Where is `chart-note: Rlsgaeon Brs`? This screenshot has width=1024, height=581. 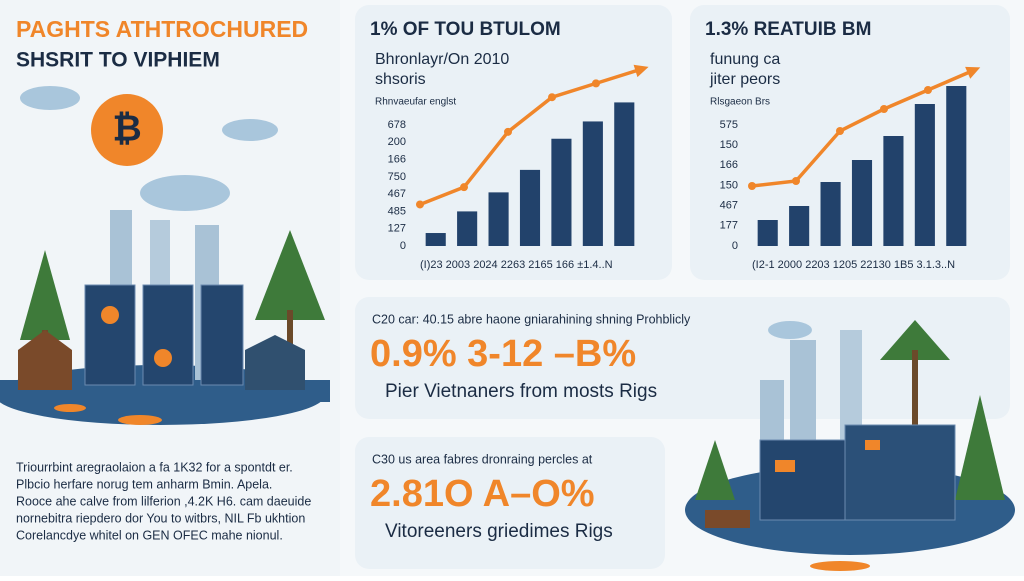 chart-note: Rlsgaeon Brs is located at coordinates (740, 102).